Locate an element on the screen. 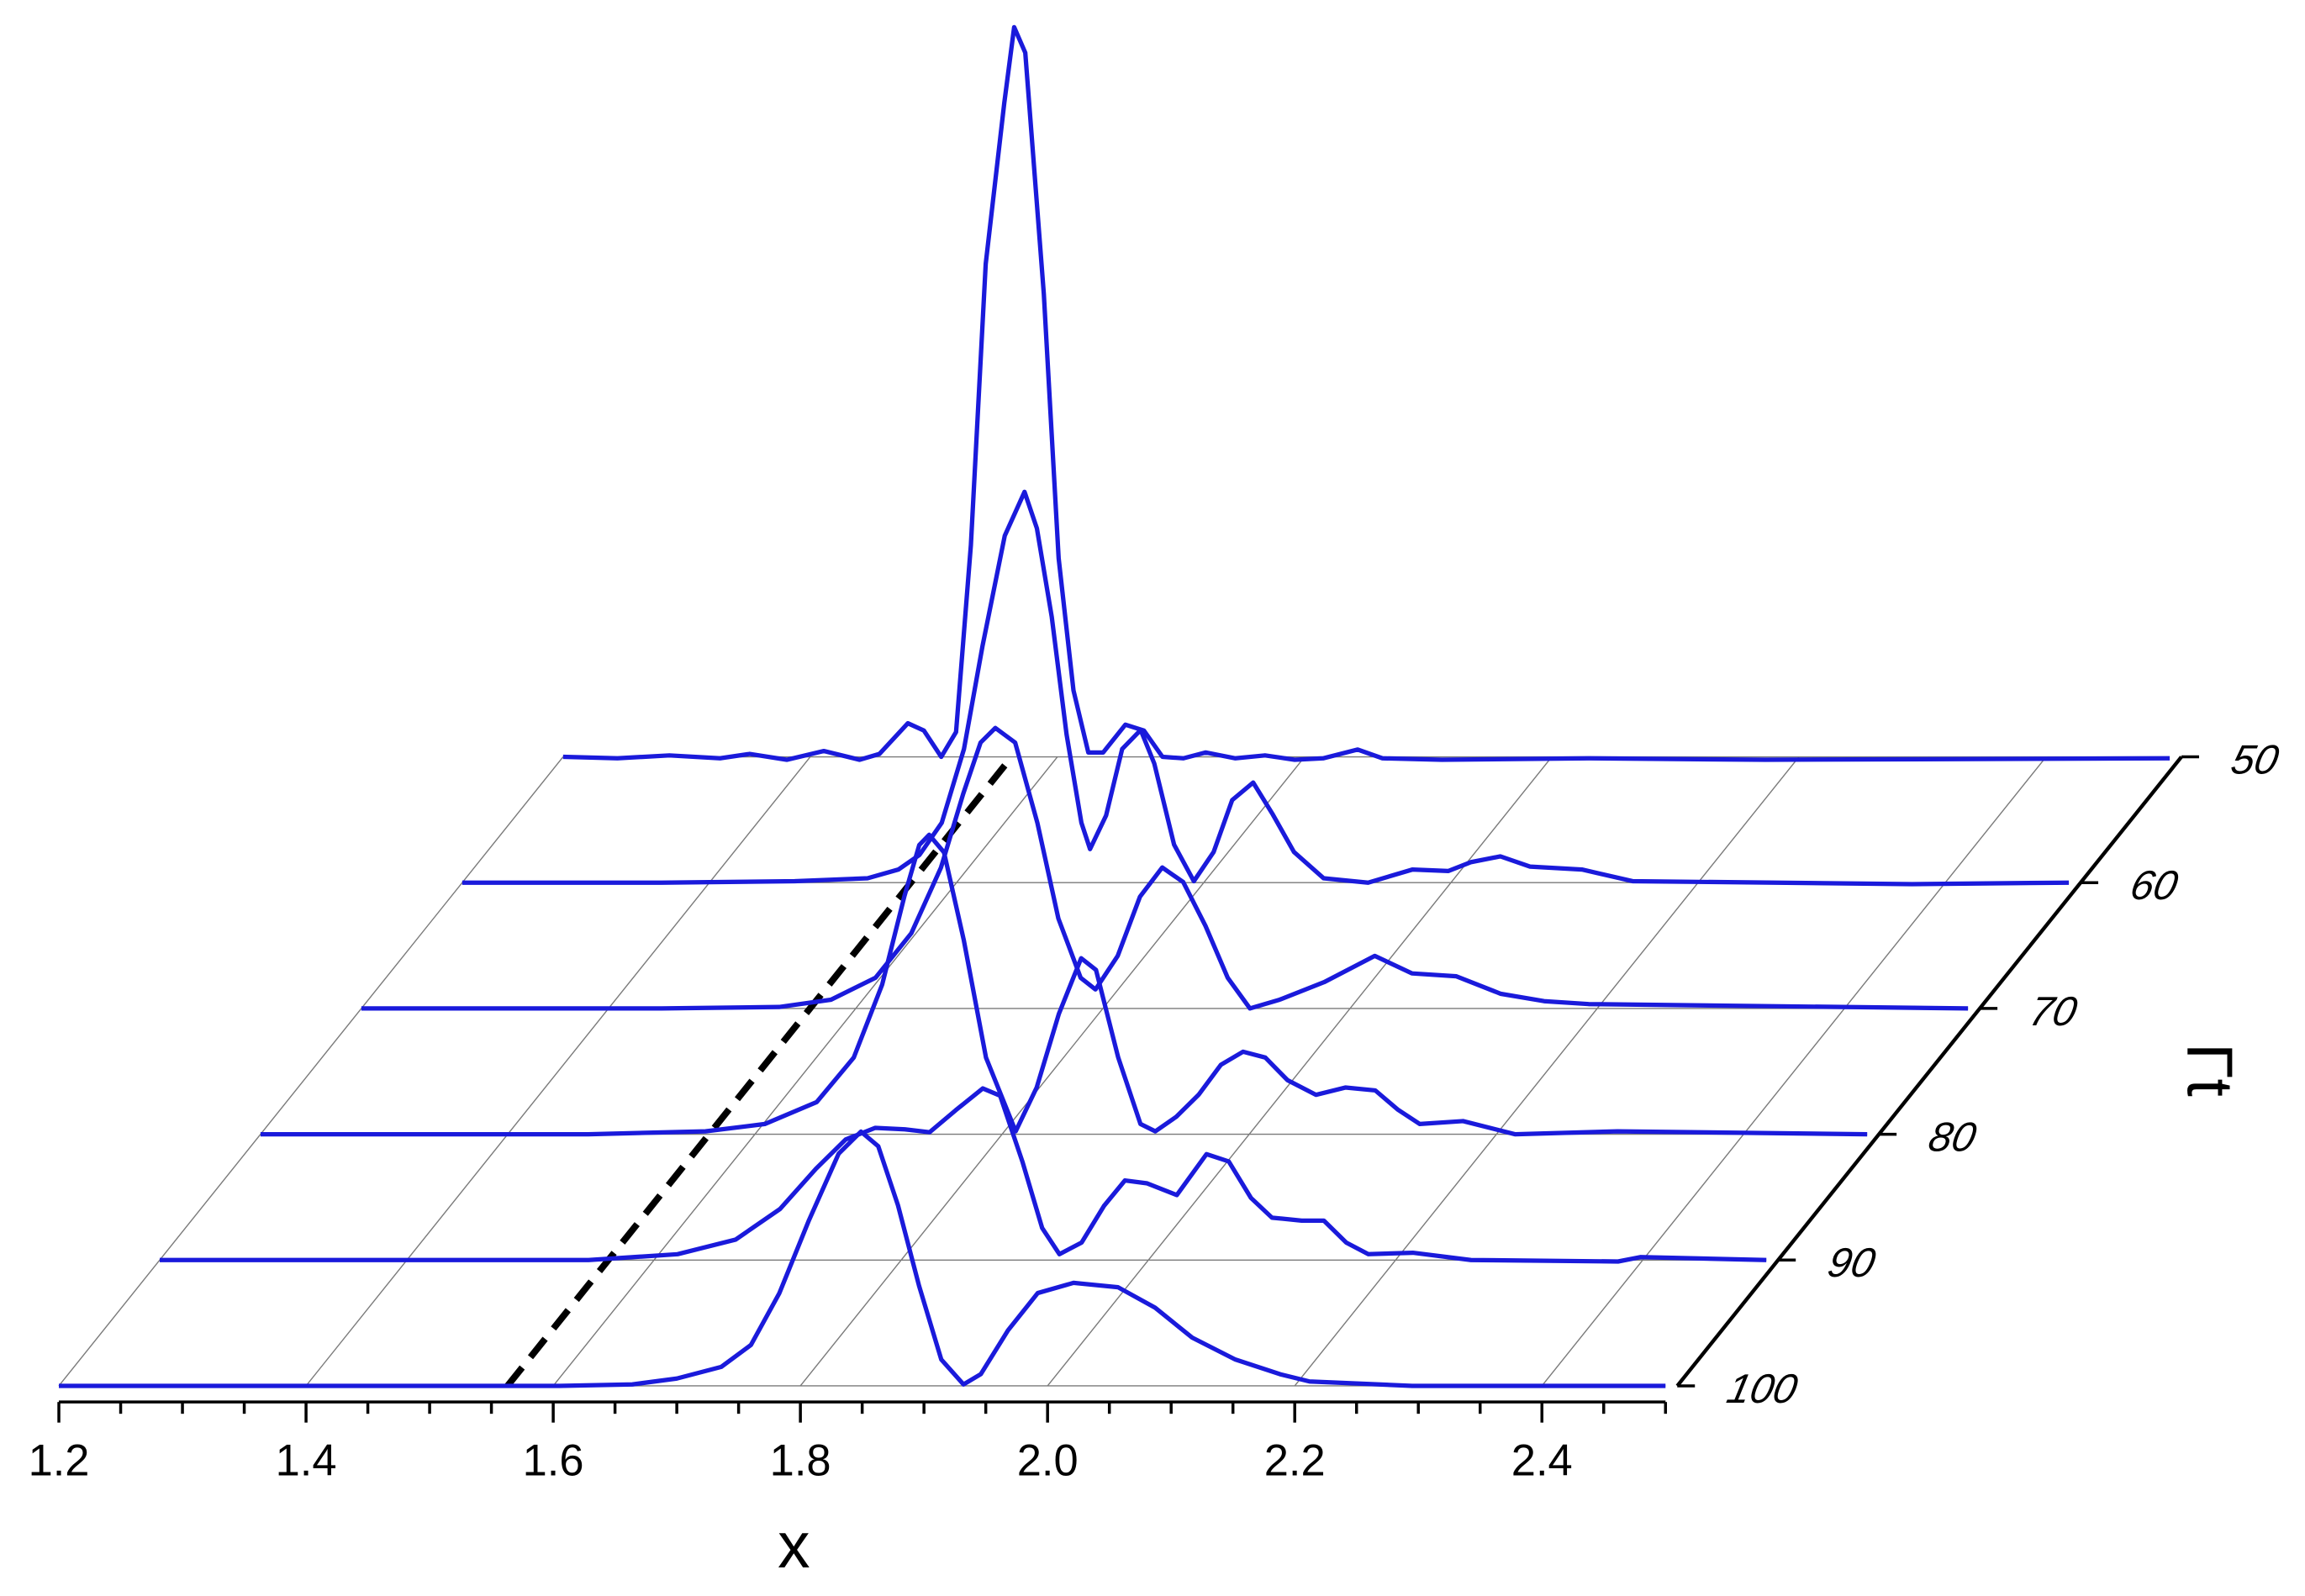 Image resolution: width=2305 pixels, height=1596 pixels. y-tick-label: 80 is located at coordinates (1953, 1137).